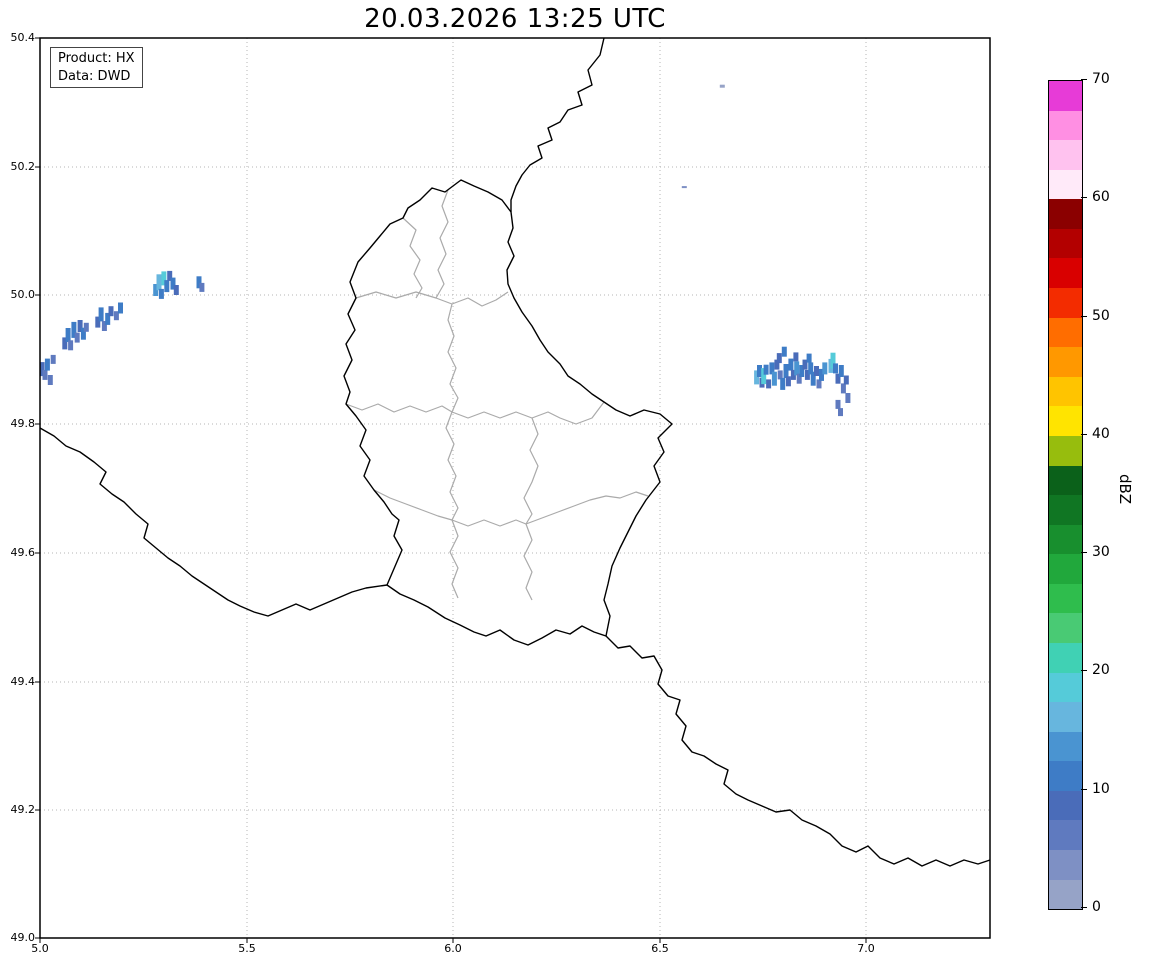 Image resolution: width=1152 pixels, height=968 pixels. What do you see at coordinates (1095, 670) in the screenshot?
I see `colorbar-tick-label: 20` at bounding box center [1095, 670].